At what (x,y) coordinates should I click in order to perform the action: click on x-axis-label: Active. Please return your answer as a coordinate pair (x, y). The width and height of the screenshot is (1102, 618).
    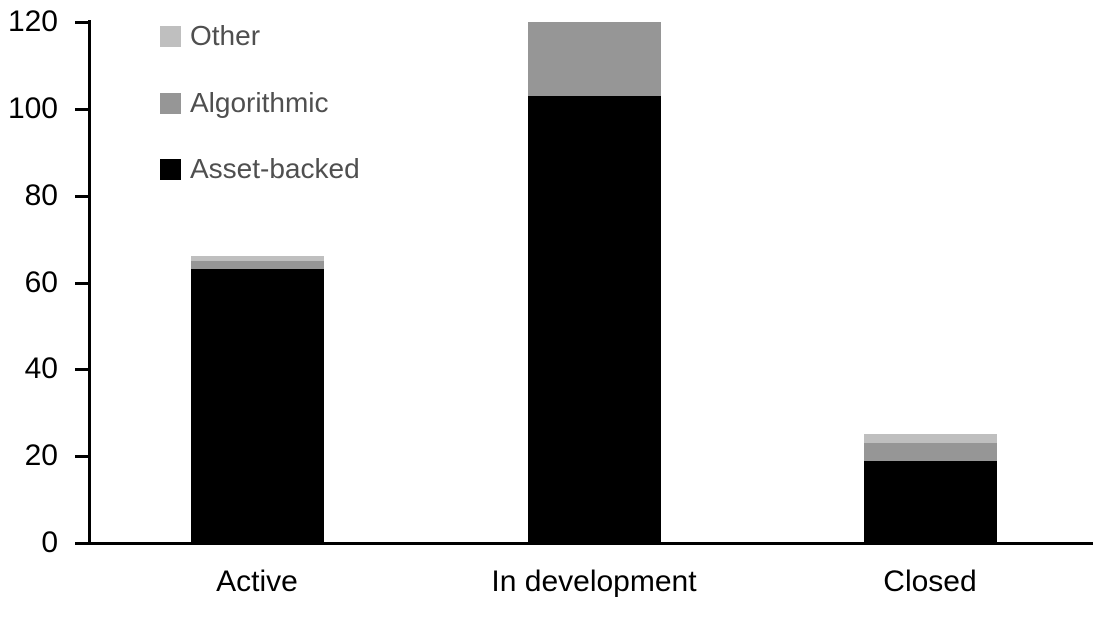
    Looking at the image, I should click on (257, 581).